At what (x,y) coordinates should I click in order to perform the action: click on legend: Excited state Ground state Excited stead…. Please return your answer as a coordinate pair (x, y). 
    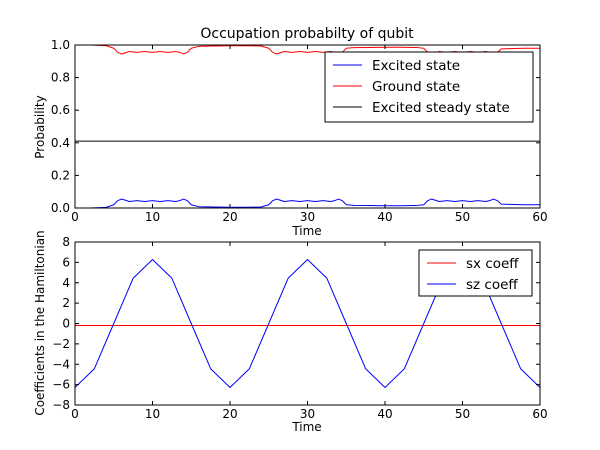
    Looking at the image, I should click on (429, 87).